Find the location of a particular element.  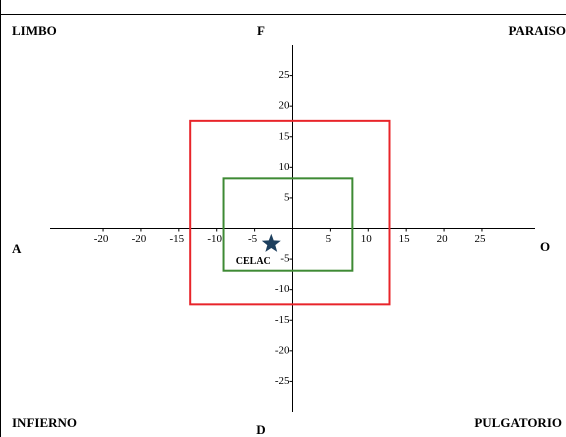

x-tick-label: -5 is located at coordinates (253, 239).